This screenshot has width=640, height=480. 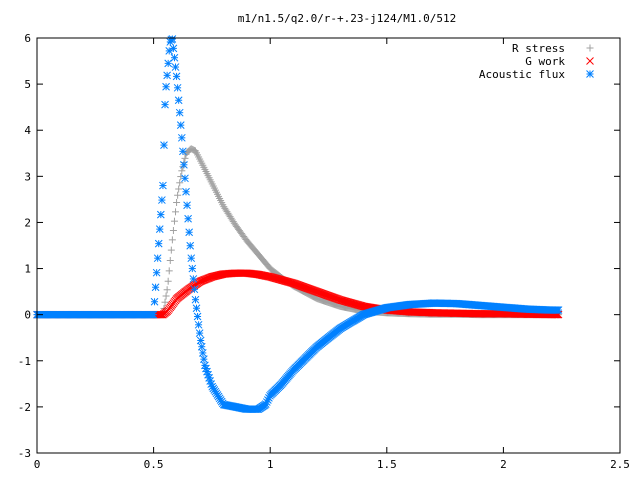 I want to click on y-tick-label: -2, so click(x=24, y=407).